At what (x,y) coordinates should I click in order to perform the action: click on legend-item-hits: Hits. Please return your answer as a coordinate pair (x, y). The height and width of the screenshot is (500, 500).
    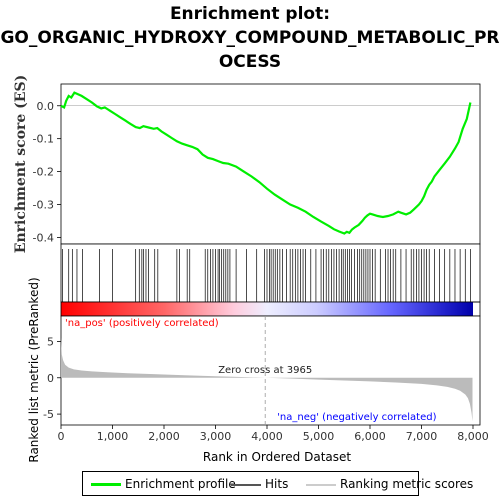
    Looking at the image, I should click on (259, 484).